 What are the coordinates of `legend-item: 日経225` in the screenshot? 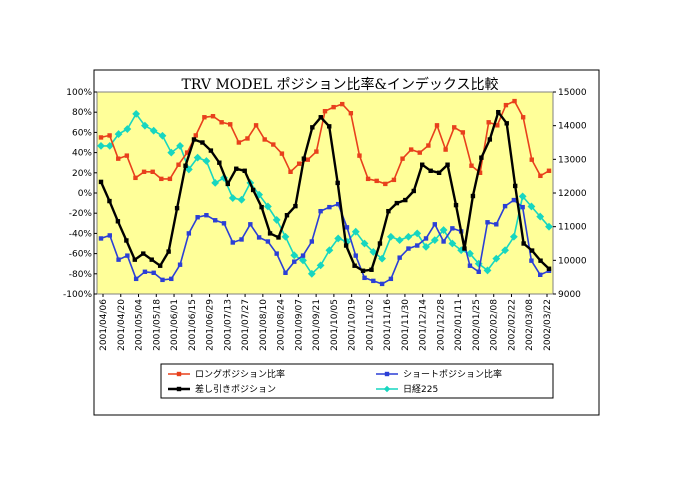 It's located at (407, 389).